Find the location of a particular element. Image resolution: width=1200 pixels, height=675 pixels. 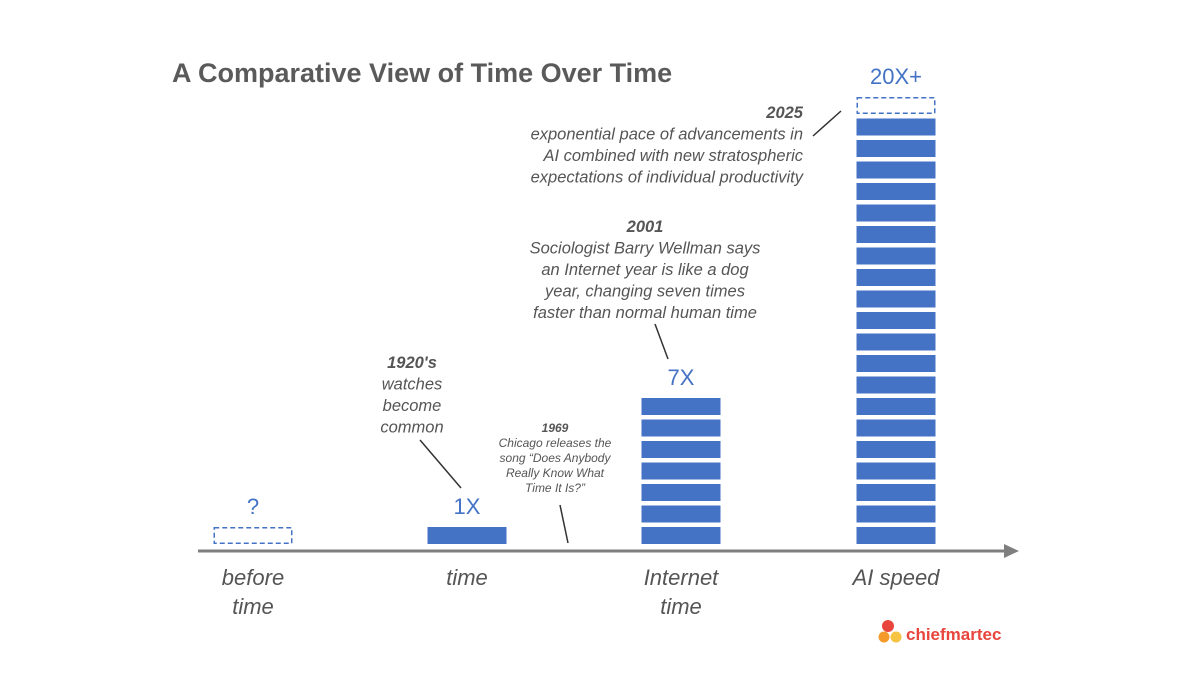

annotation: 1920's watches become common is located at coordinates (411, 395).